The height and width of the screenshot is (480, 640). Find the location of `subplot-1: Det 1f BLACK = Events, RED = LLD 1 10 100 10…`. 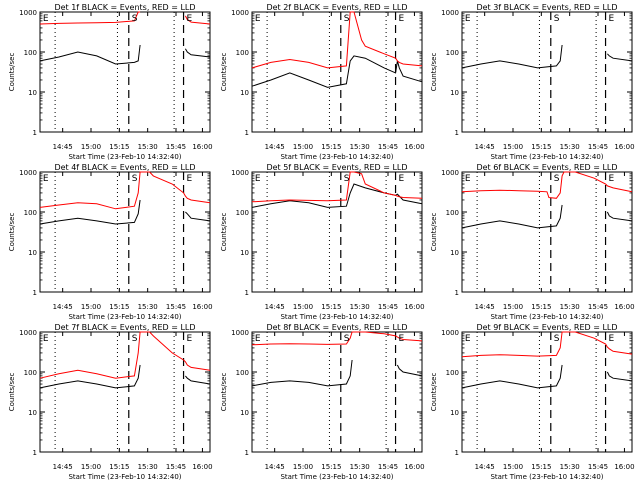

subplot-1: Det 1f BLACK = Events, RED = LLD 1 10 100 10… is located at coordinates (110, 82).